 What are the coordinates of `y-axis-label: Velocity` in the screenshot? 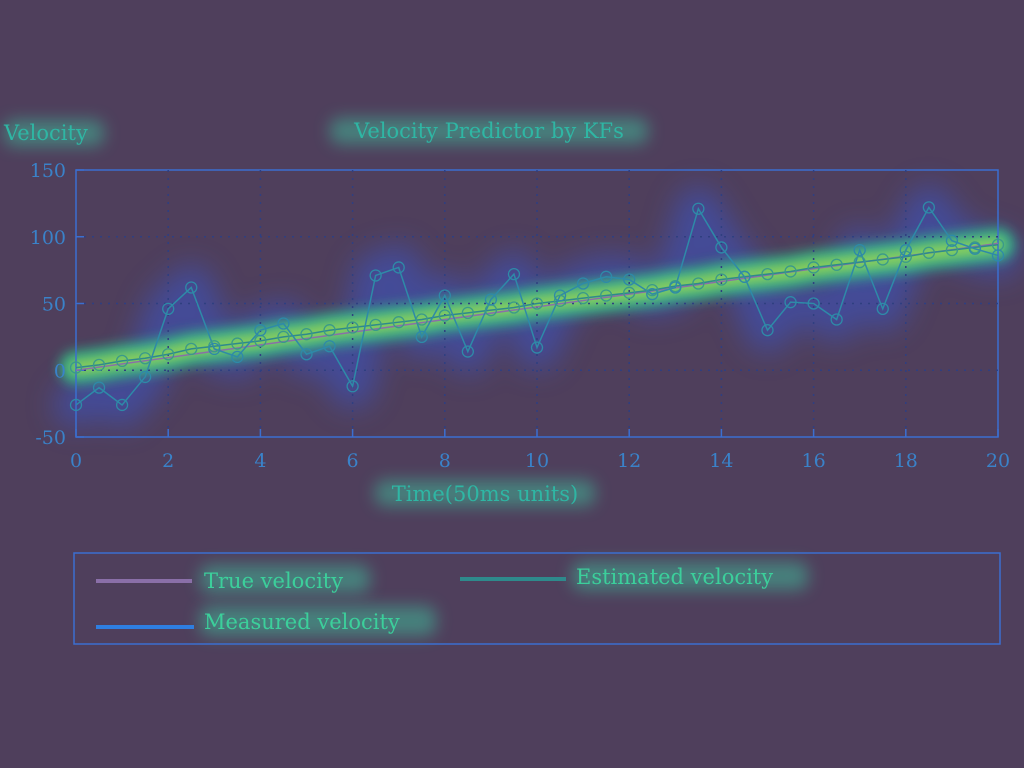 It's located at (45, 133).